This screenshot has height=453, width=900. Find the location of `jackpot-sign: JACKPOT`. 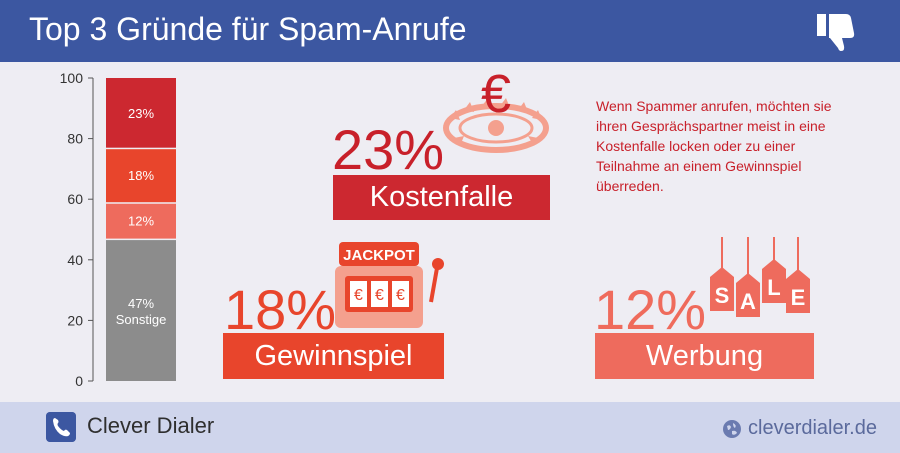

jackpot-sign: JACKPOT is located at coordinates (379, 255).